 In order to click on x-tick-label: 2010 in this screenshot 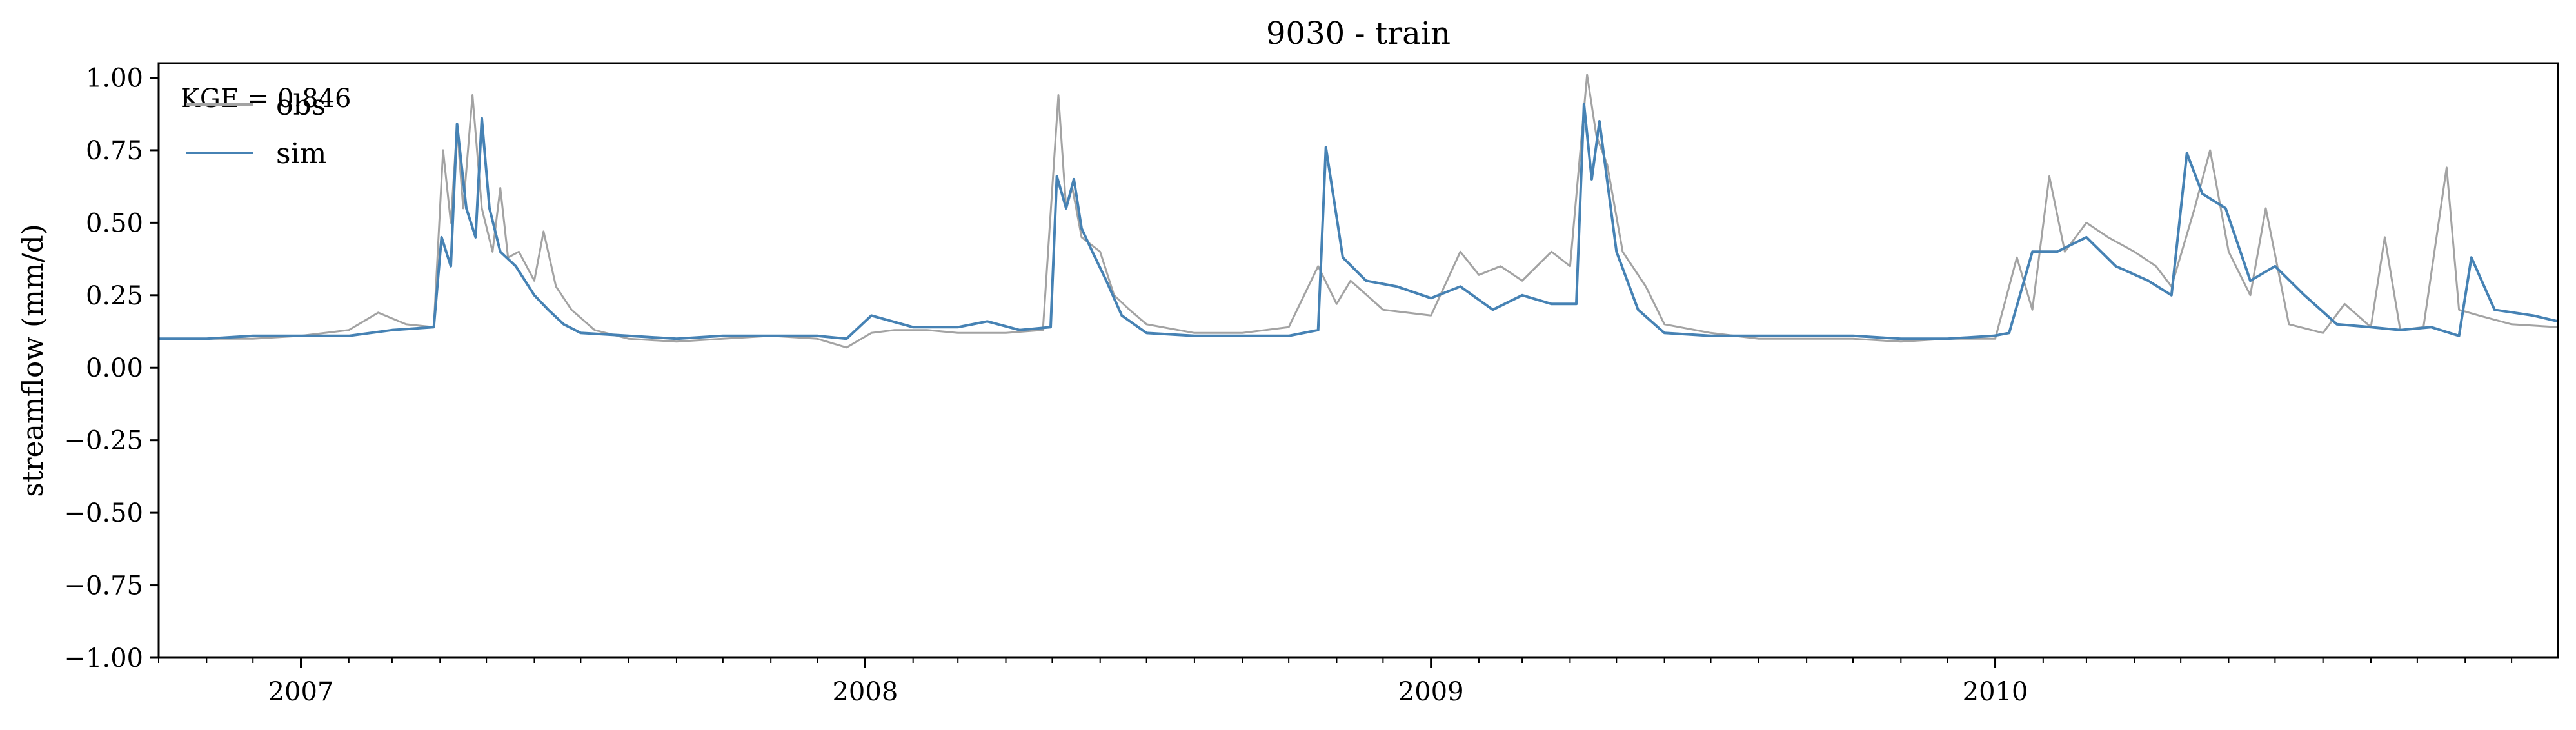, I will do `click(1996, 692)`.